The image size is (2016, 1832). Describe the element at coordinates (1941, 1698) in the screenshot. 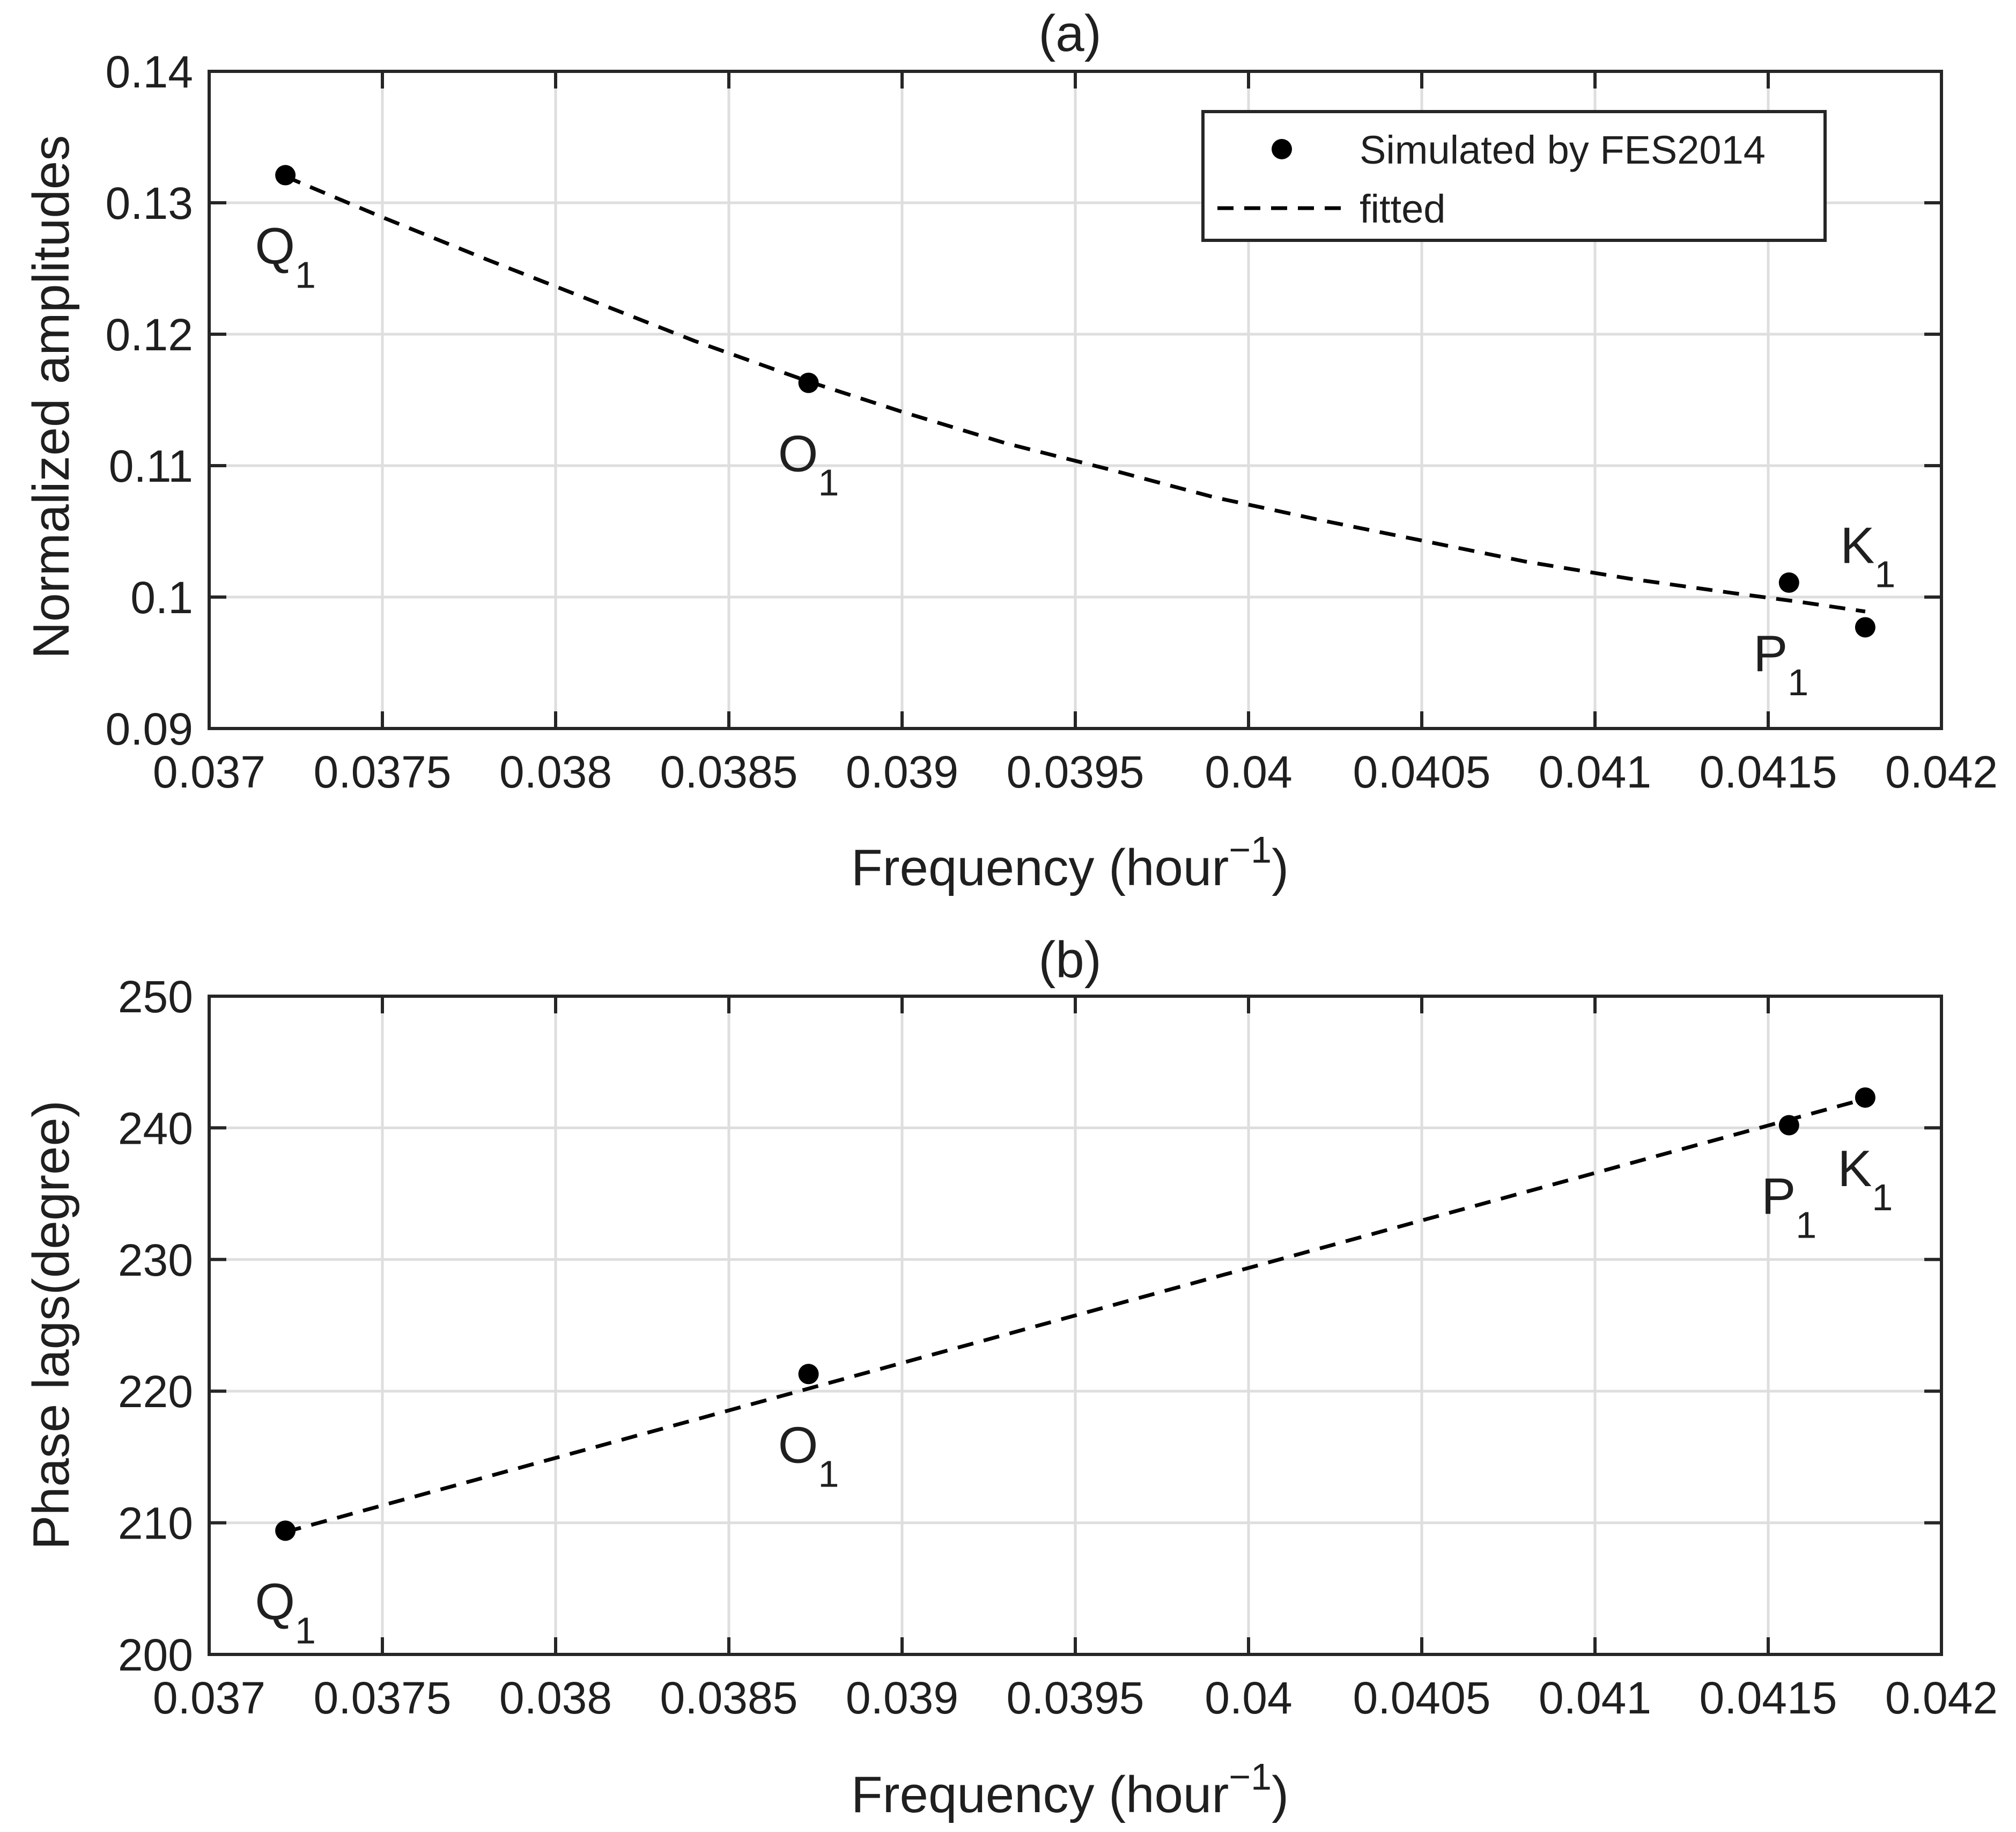

I see `panel-b-x-tick-label: 0.042` at that location.